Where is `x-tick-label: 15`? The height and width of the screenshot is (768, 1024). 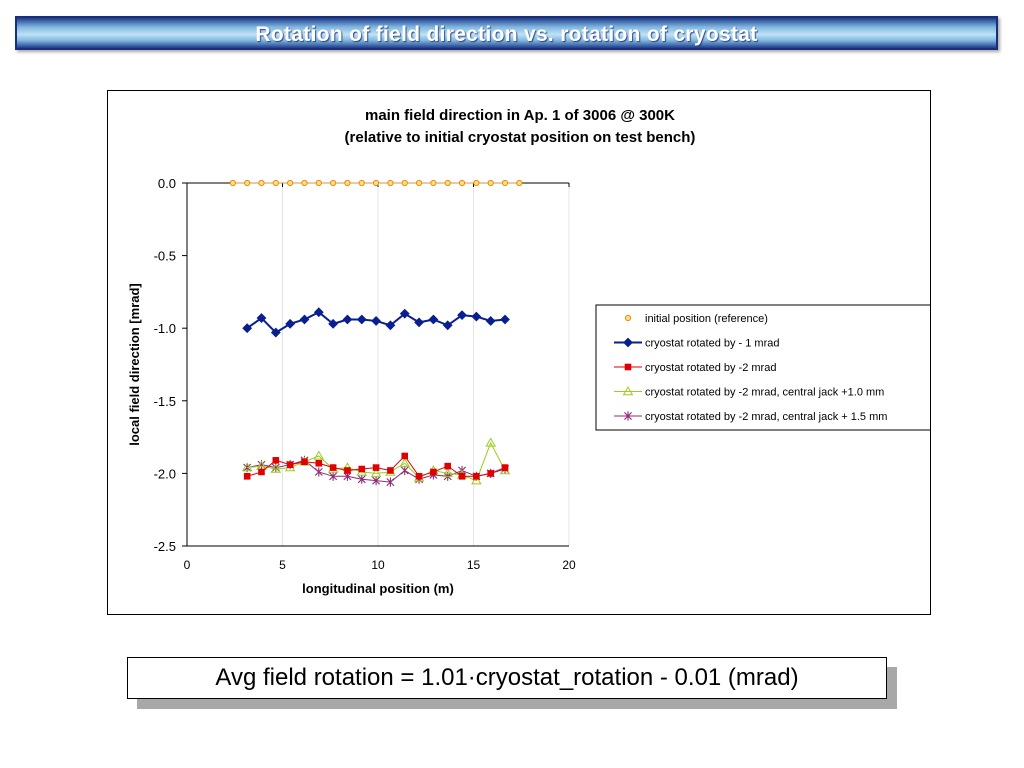 x-tick-label: 15 is located at coordinates (474, 565).